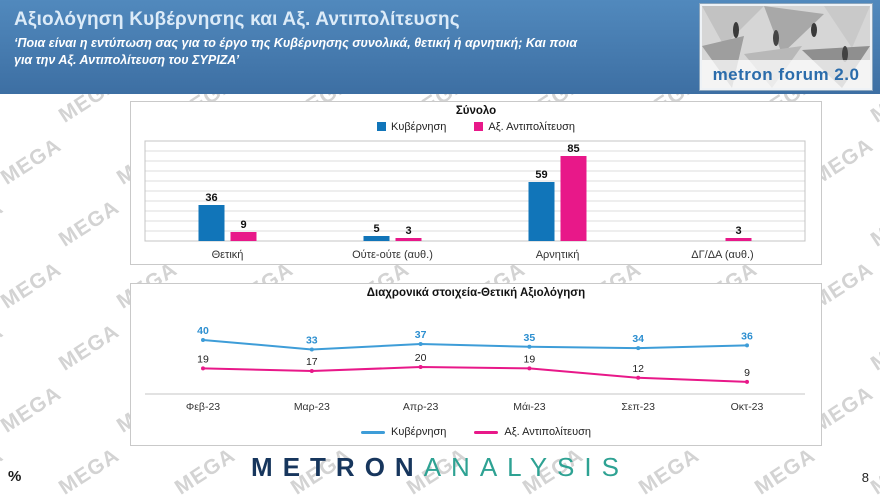 The height and width of the screenshot is (500, 880). I want to click on brand-analysis: ANALYSIS, so click(526, 467).